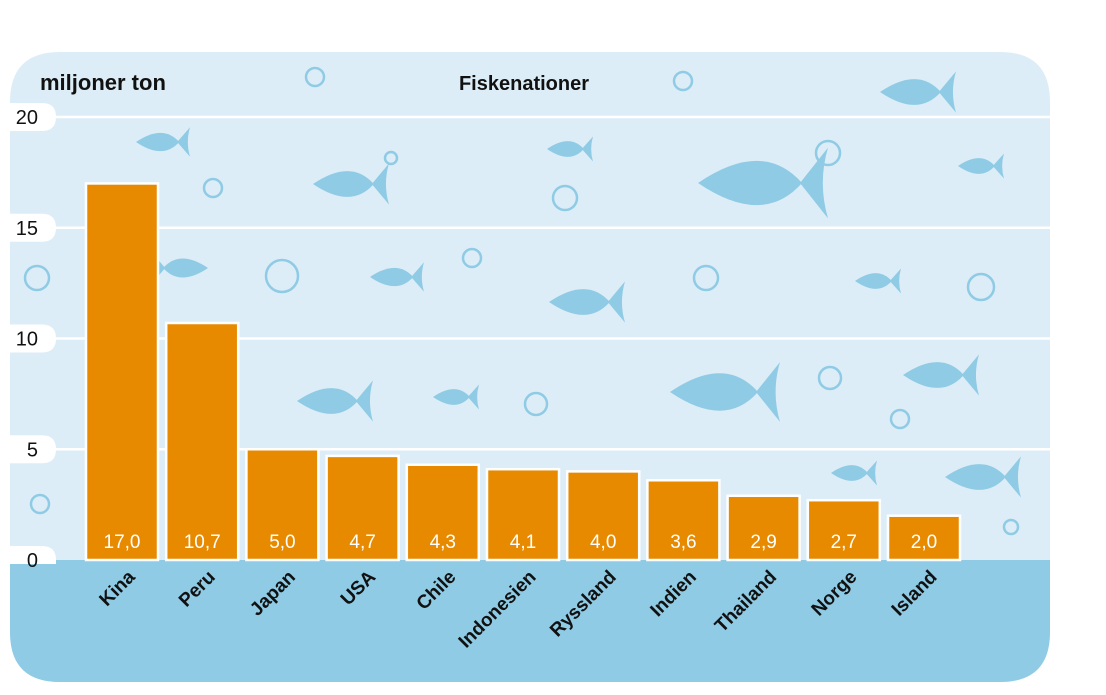 This screenshot has width=1106, height=695. What do you see at coordinates (523, 514) in the screenshot?
I see `bar-indonesien` at bounding box center [523, 514].